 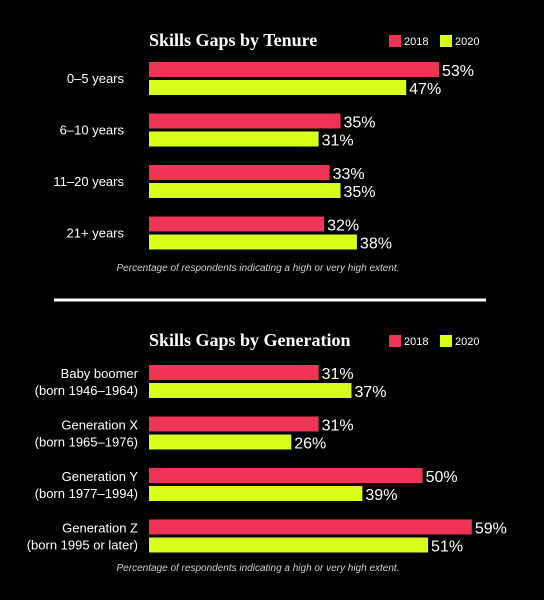 I want to click on value-label-2020-4: 51%, so click(x=447, y=547).